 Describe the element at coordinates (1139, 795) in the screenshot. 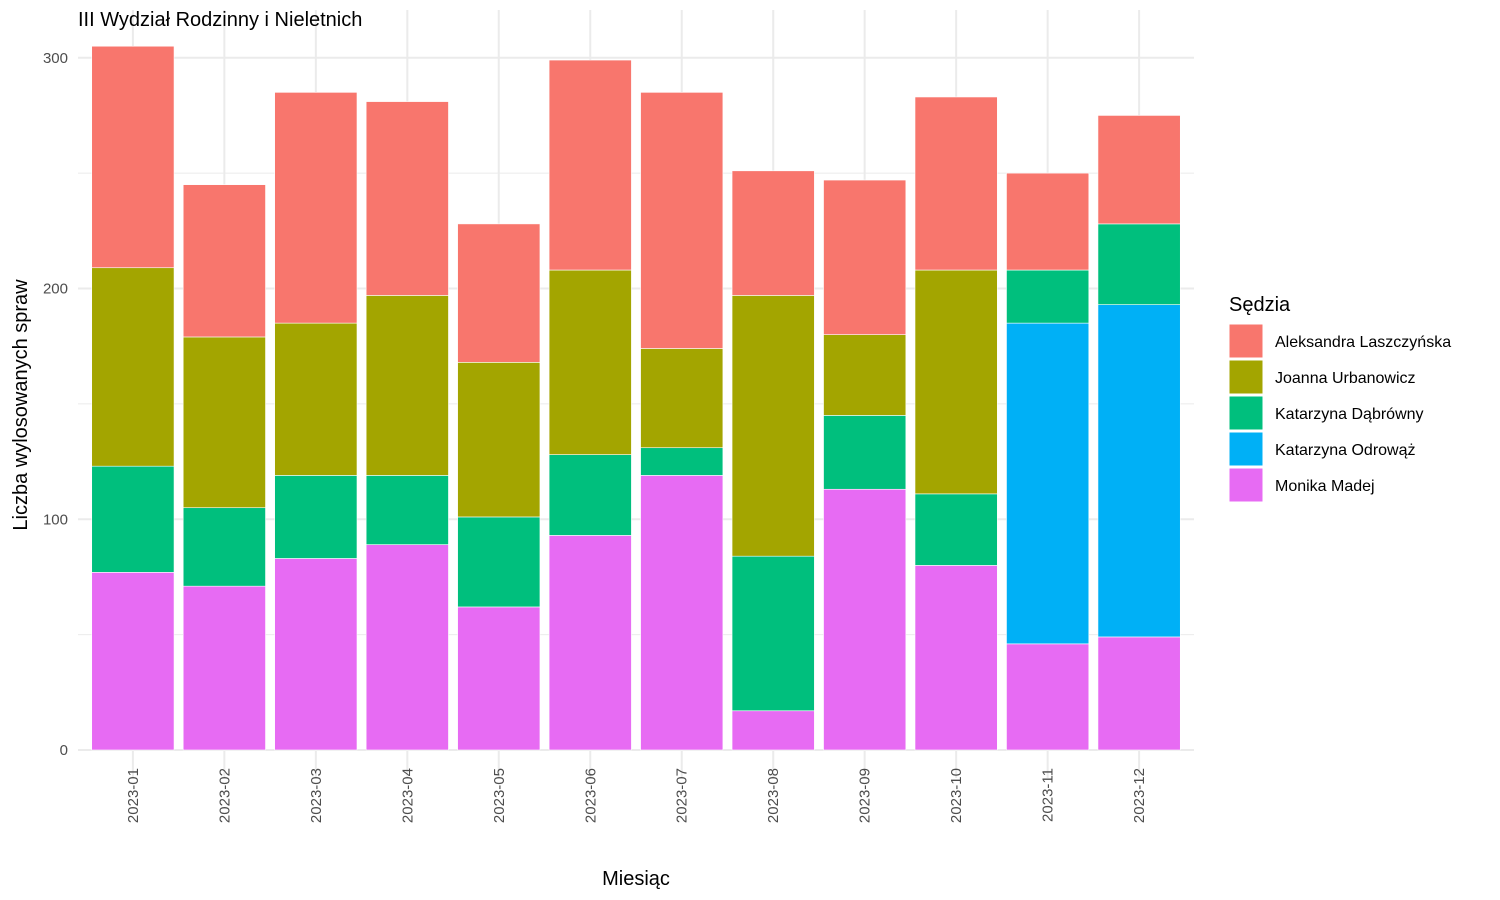

I see `x-tick-label: 2023-12` at that location.